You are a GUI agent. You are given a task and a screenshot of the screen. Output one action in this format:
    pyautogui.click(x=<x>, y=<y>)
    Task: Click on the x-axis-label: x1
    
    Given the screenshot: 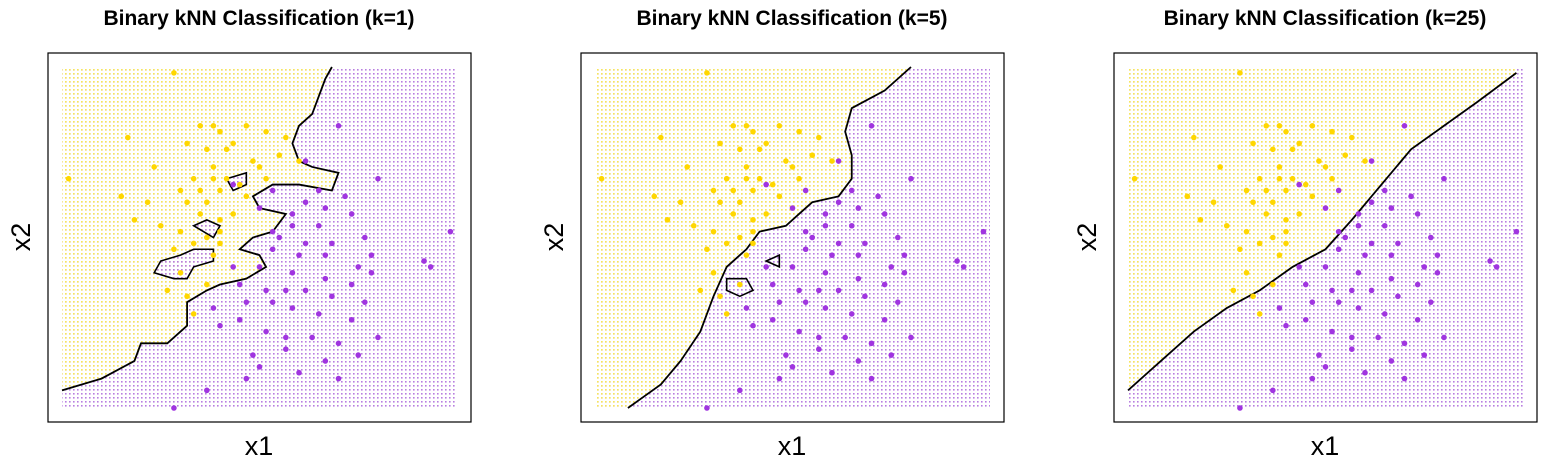 What is the action you would take?
    pyautogui.click(x=792, y=446)
    